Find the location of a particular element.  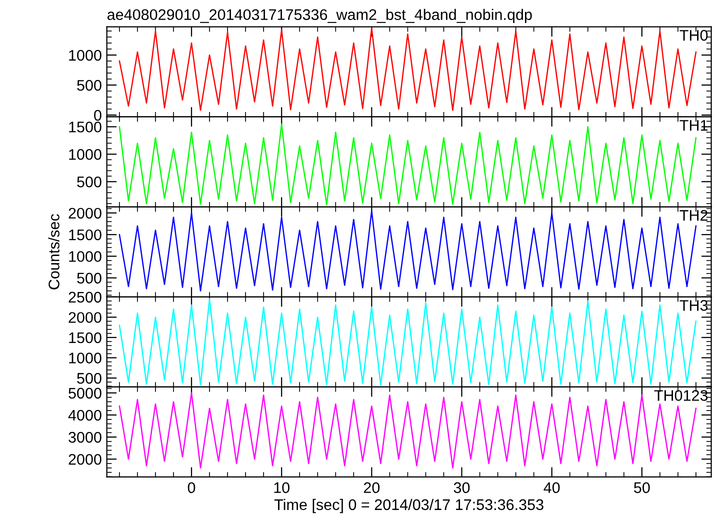

y-tick-label: 4000 is located at coordinates (85, 415).